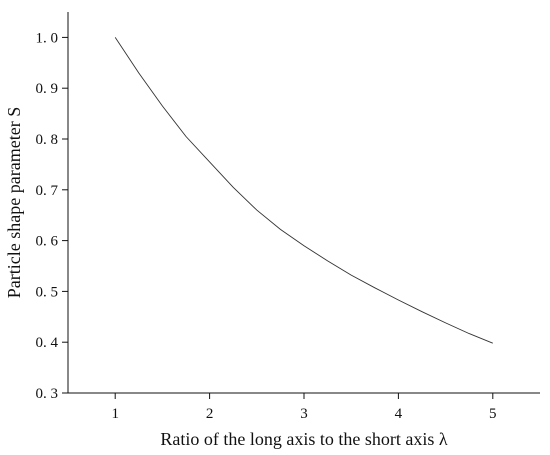 This screenshot has width=550, height=455. I want to click on y-axis-label: Particle shape parameter S, so click(14, 202).